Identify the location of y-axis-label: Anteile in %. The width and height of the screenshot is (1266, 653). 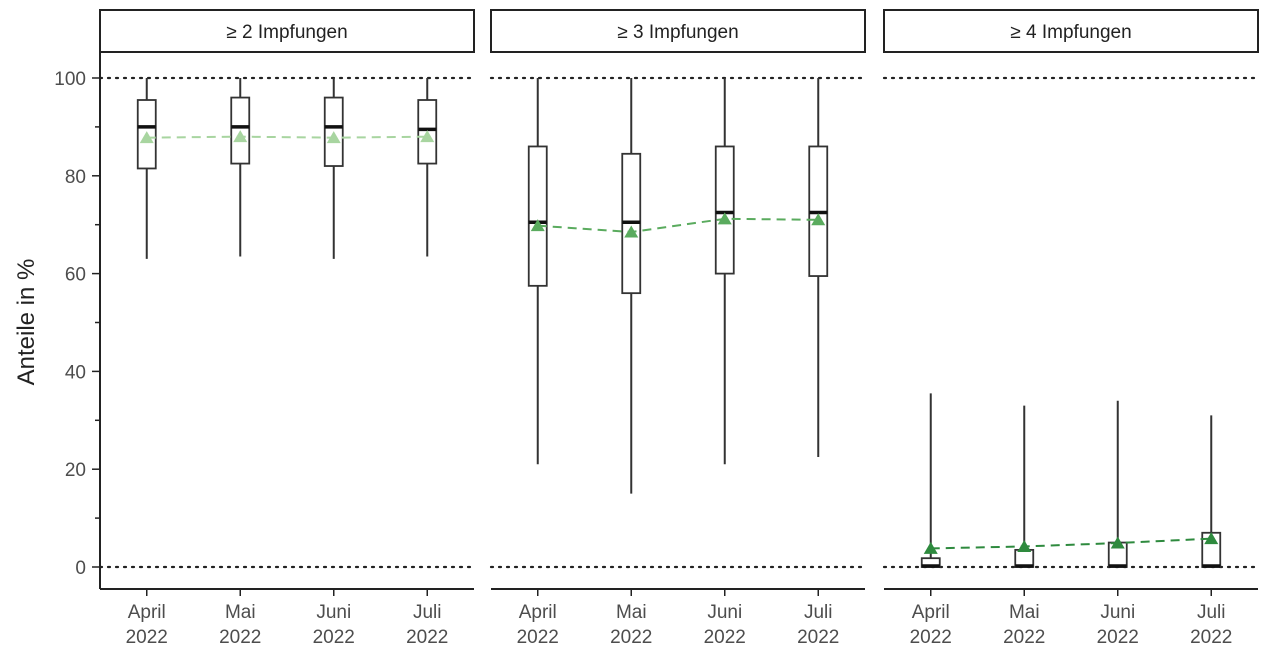
(26, 322).